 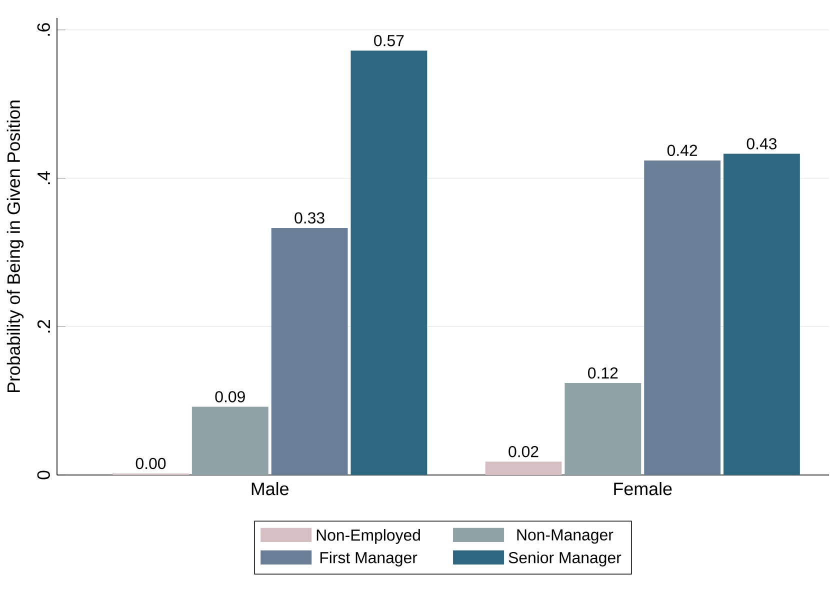 I want to click on data-label: 0.02, so click(x=523, y=452).